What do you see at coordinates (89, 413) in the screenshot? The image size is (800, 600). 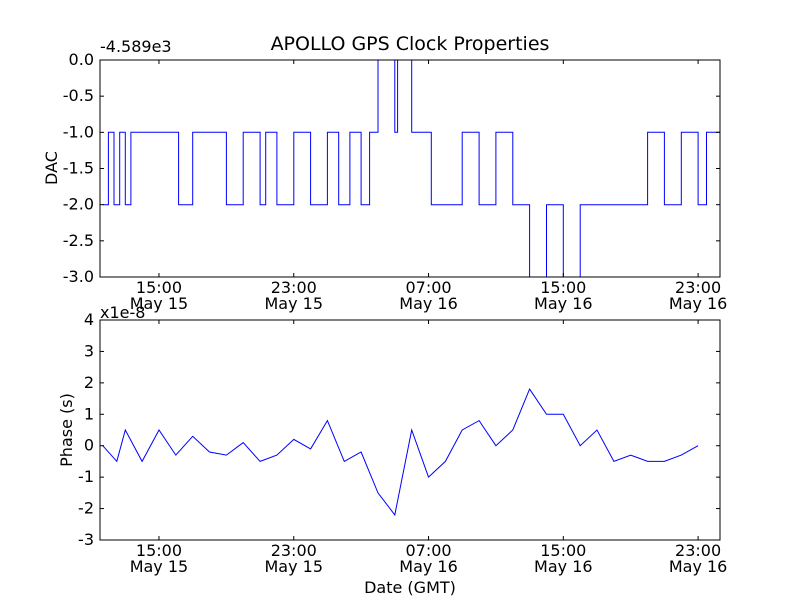 I see `phase-y-tick-label: 1` at bounding box center [89, 413].